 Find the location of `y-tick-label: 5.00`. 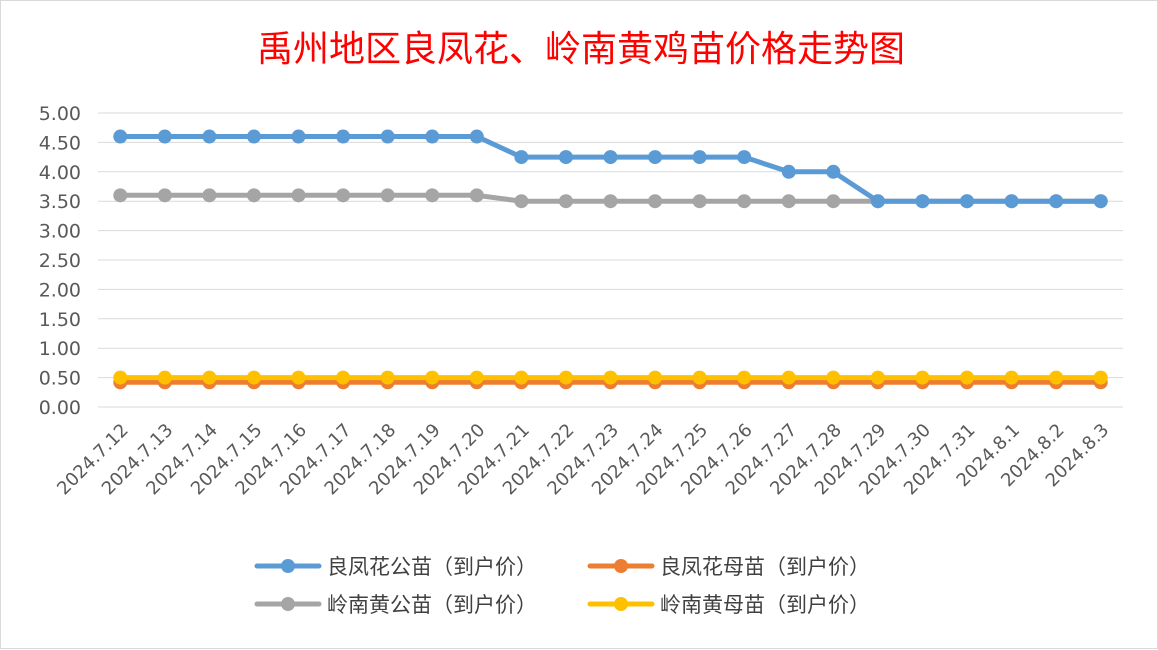

y-tick-label: 5.00 is located at coordinates (60, 114).